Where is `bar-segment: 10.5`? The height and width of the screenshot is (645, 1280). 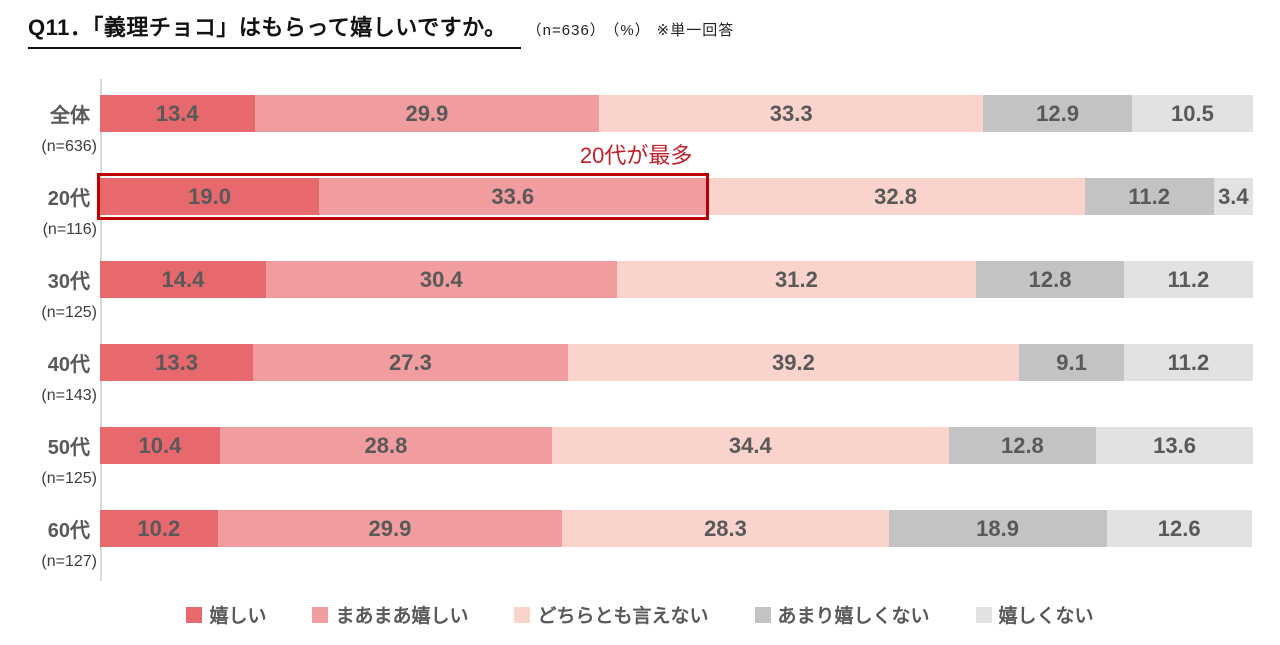
bar-segment: 10.5 is located at coordinates (1192, 113).